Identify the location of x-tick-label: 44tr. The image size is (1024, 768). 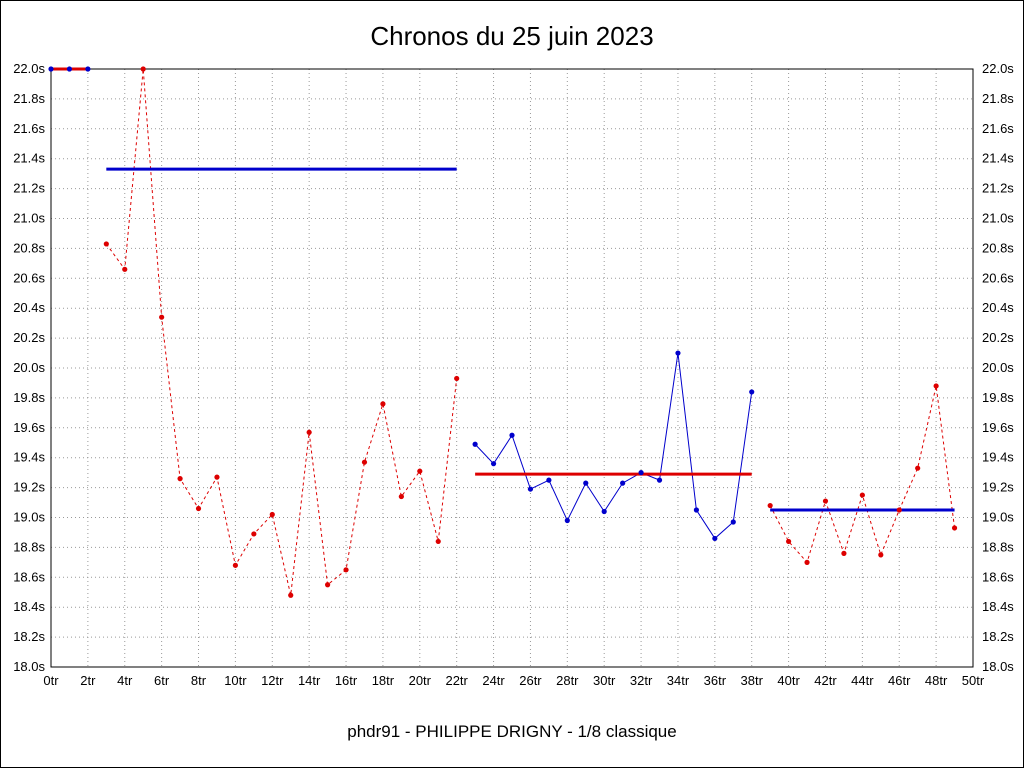
(862, 680).